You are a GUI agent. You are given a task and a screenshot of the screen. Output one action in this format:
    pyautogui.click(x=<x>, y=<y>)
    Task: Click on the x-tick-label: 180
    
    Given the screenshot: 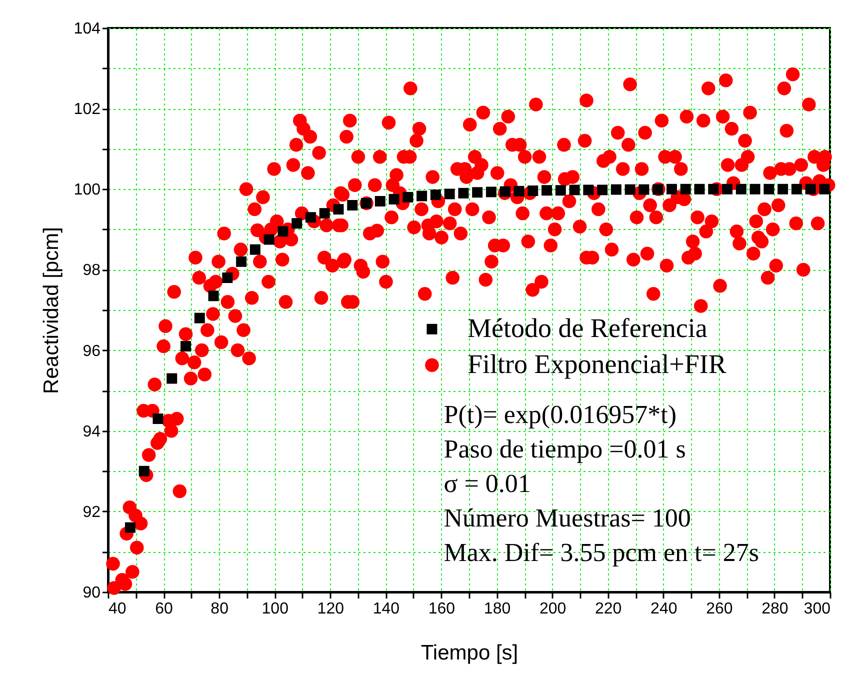 What is the action you would take?
    pyautogui.click(x=497, y=609)
    